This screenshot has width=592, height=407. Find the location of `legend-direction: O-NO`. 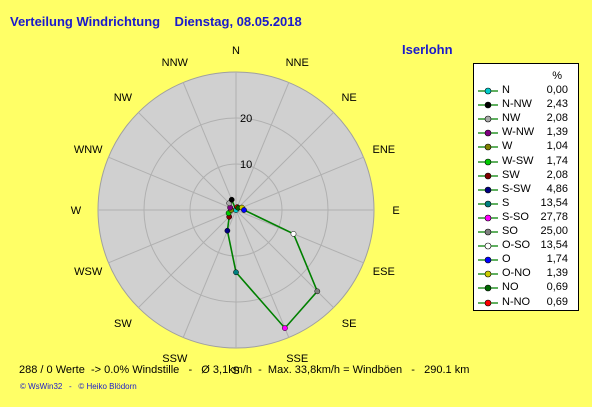

legend-direction: O-NO is located at coordinates (516, 273).